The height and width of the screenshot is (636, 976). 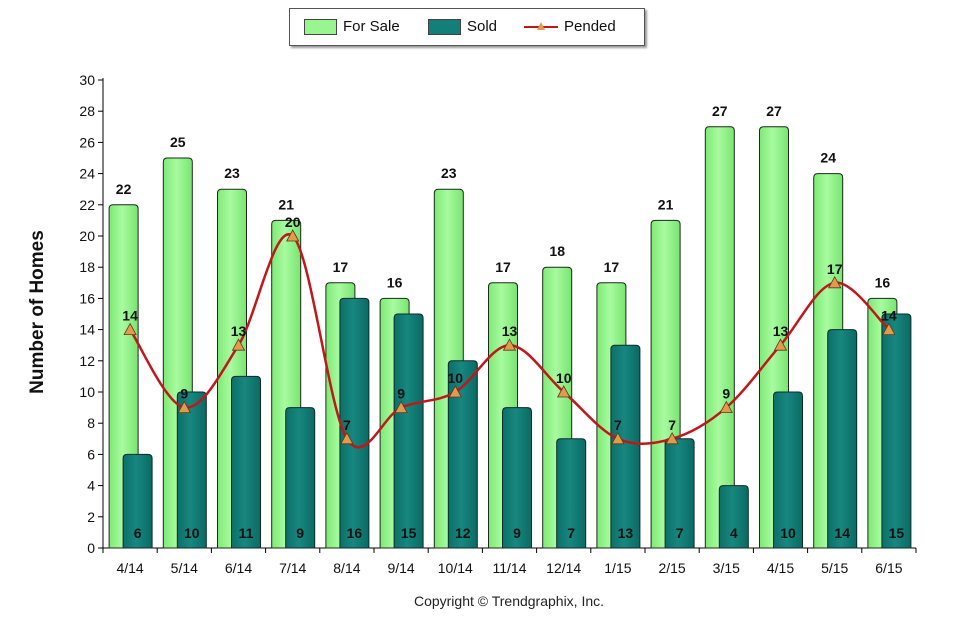 What do you see at coordinates (541, 27) in the screenshot?
I see `pended-line-icon` at bounding box center [541, 27].